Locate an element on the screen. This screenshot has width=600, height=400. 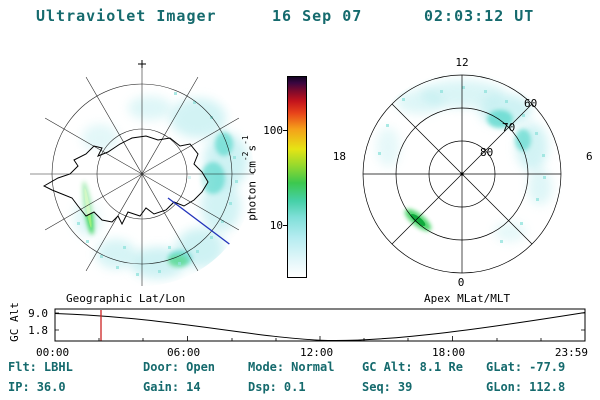
status-label: GLon: is located at coordinates (504, 387).